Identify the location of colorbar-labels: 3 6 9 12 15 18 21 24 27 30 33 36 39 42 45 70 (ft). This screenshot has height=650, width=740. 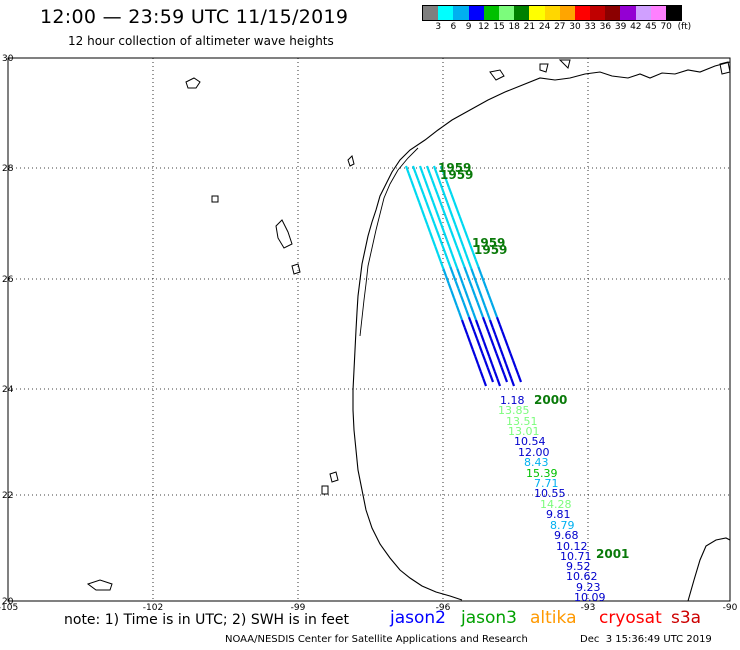
(581, 28).